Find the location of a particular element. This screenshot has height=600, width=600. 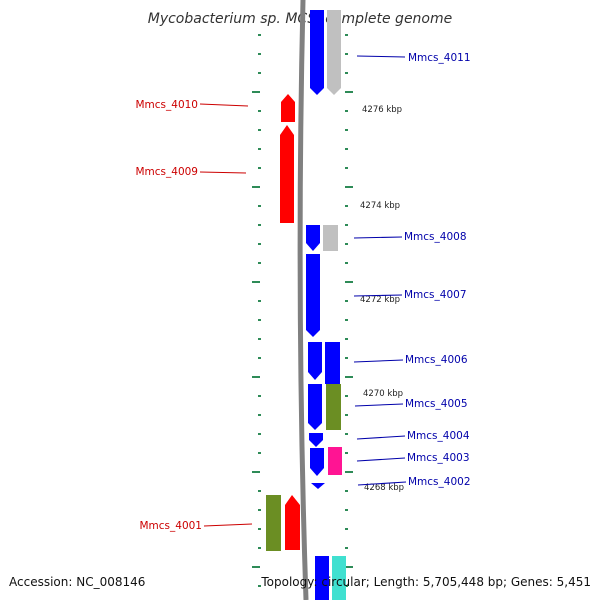

gene-label-mmcs-4006: Mmcs_4006 is located at coordinates (436, 360).